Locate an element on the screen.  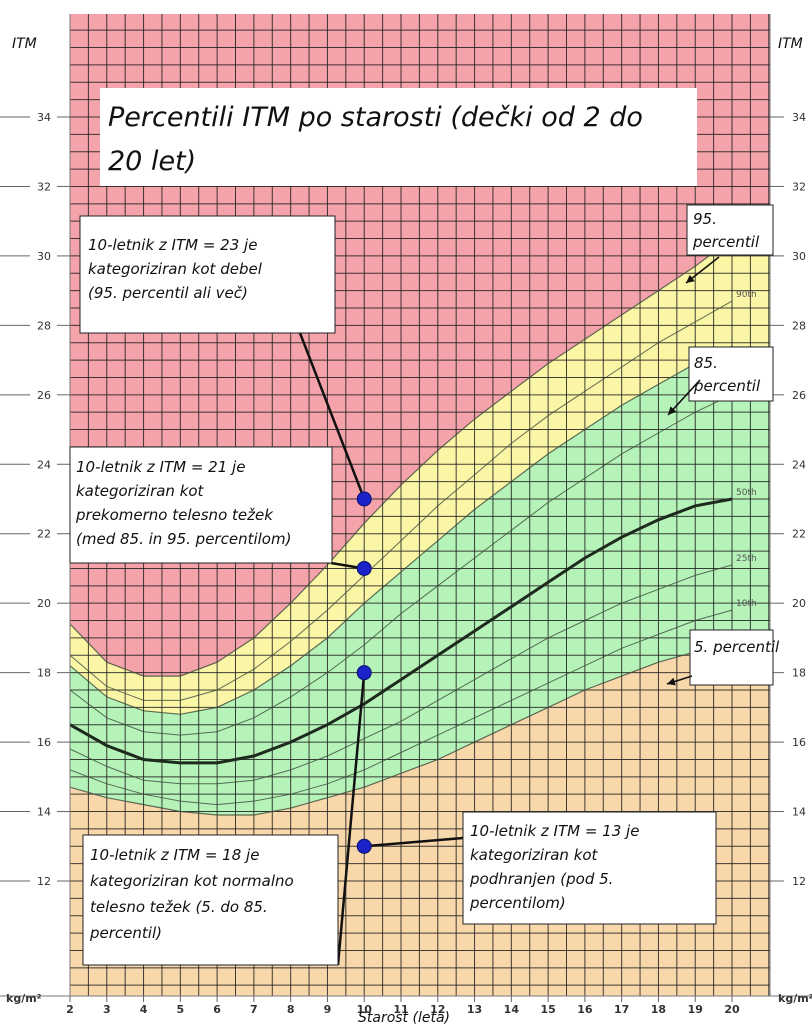
y-tick-label-right: 26 is located at coordinates (799, 395).